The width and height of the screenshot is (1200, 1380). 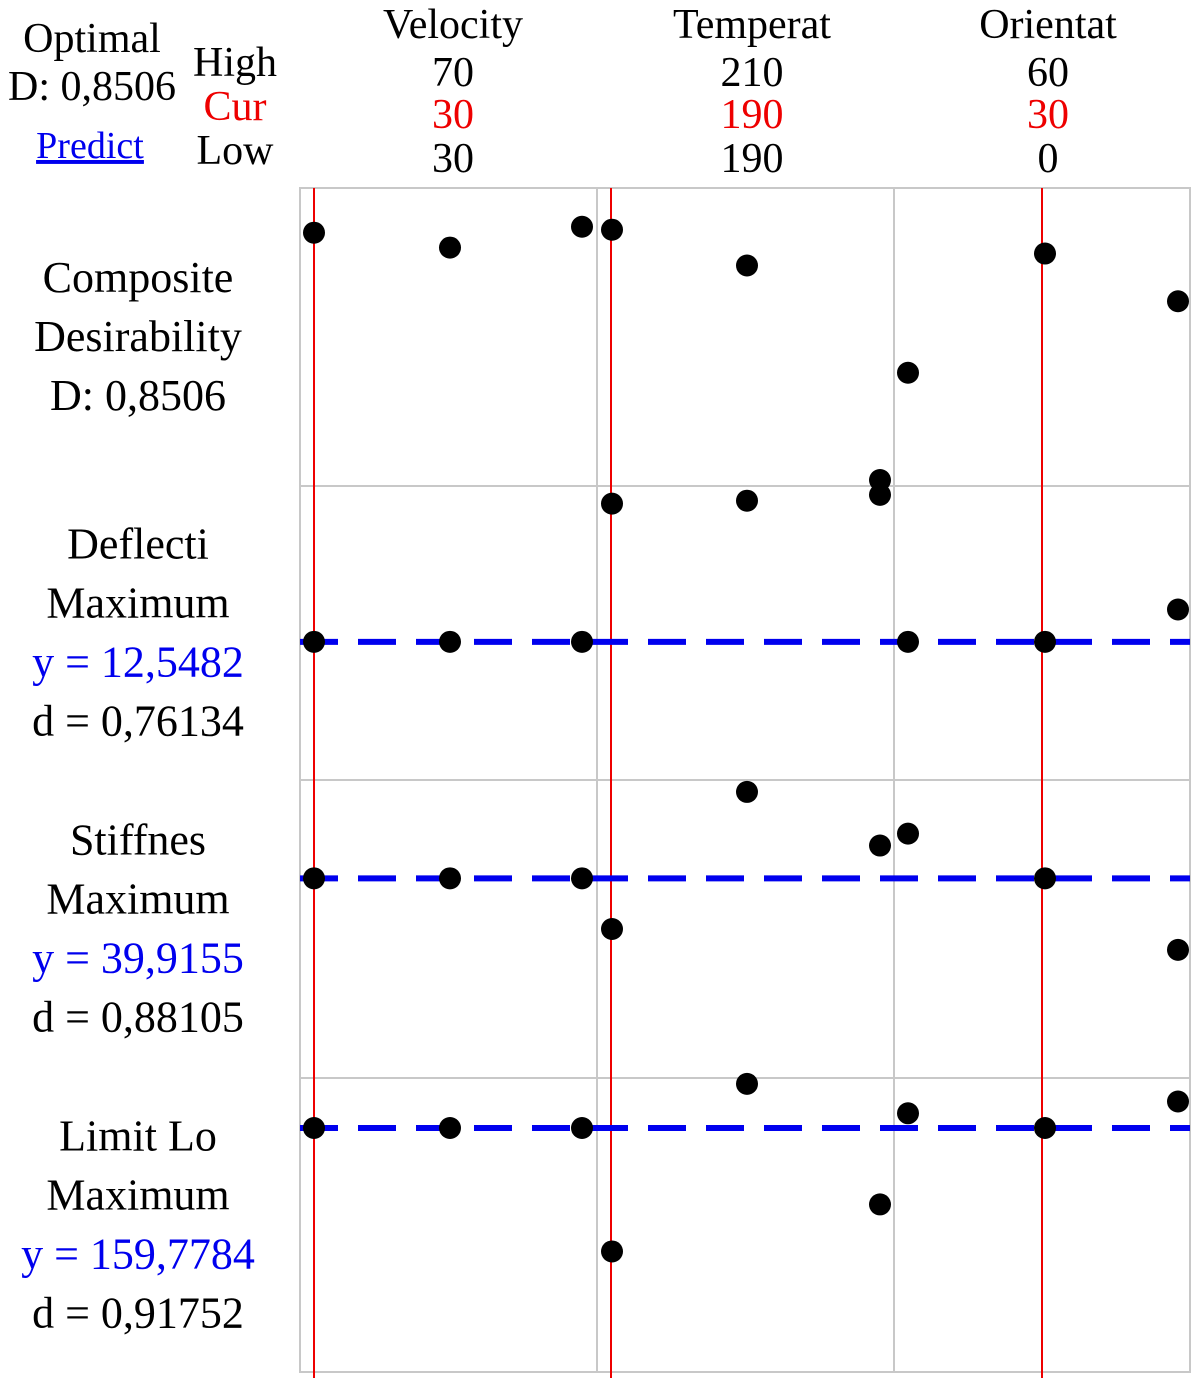 I want to click on factor-current: 190, so click(x=752, y=115).